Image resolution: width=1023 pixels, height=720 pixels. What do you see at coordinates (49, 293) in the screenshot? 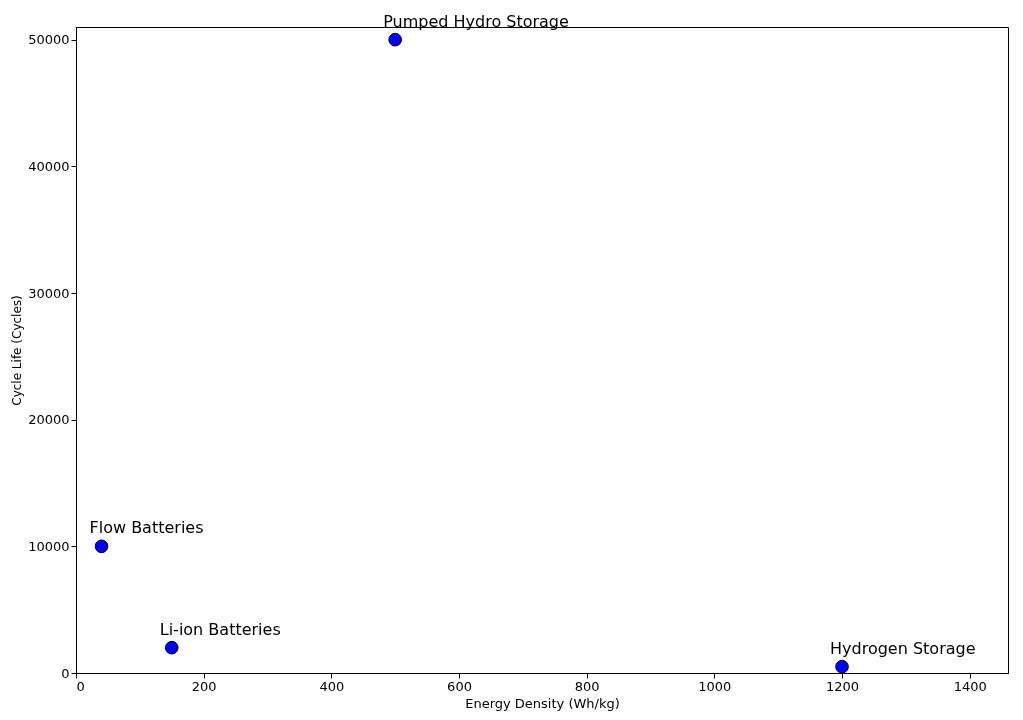
I see `y-tick-label: 30000` at bounding box center [49, 293].